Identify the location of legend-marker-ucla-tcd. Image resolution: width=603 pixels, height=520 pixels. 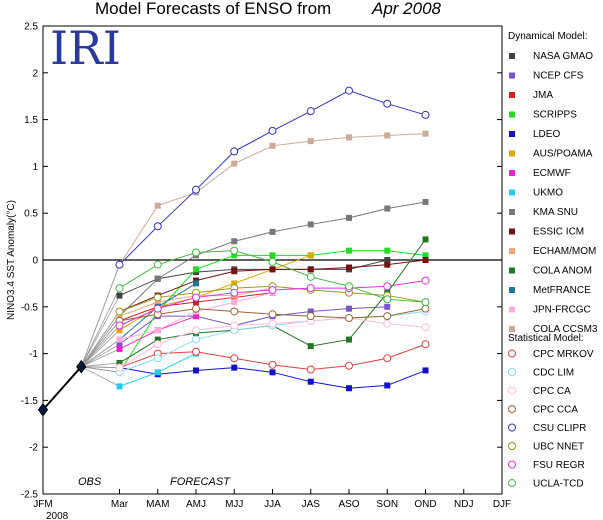
(512, 483).